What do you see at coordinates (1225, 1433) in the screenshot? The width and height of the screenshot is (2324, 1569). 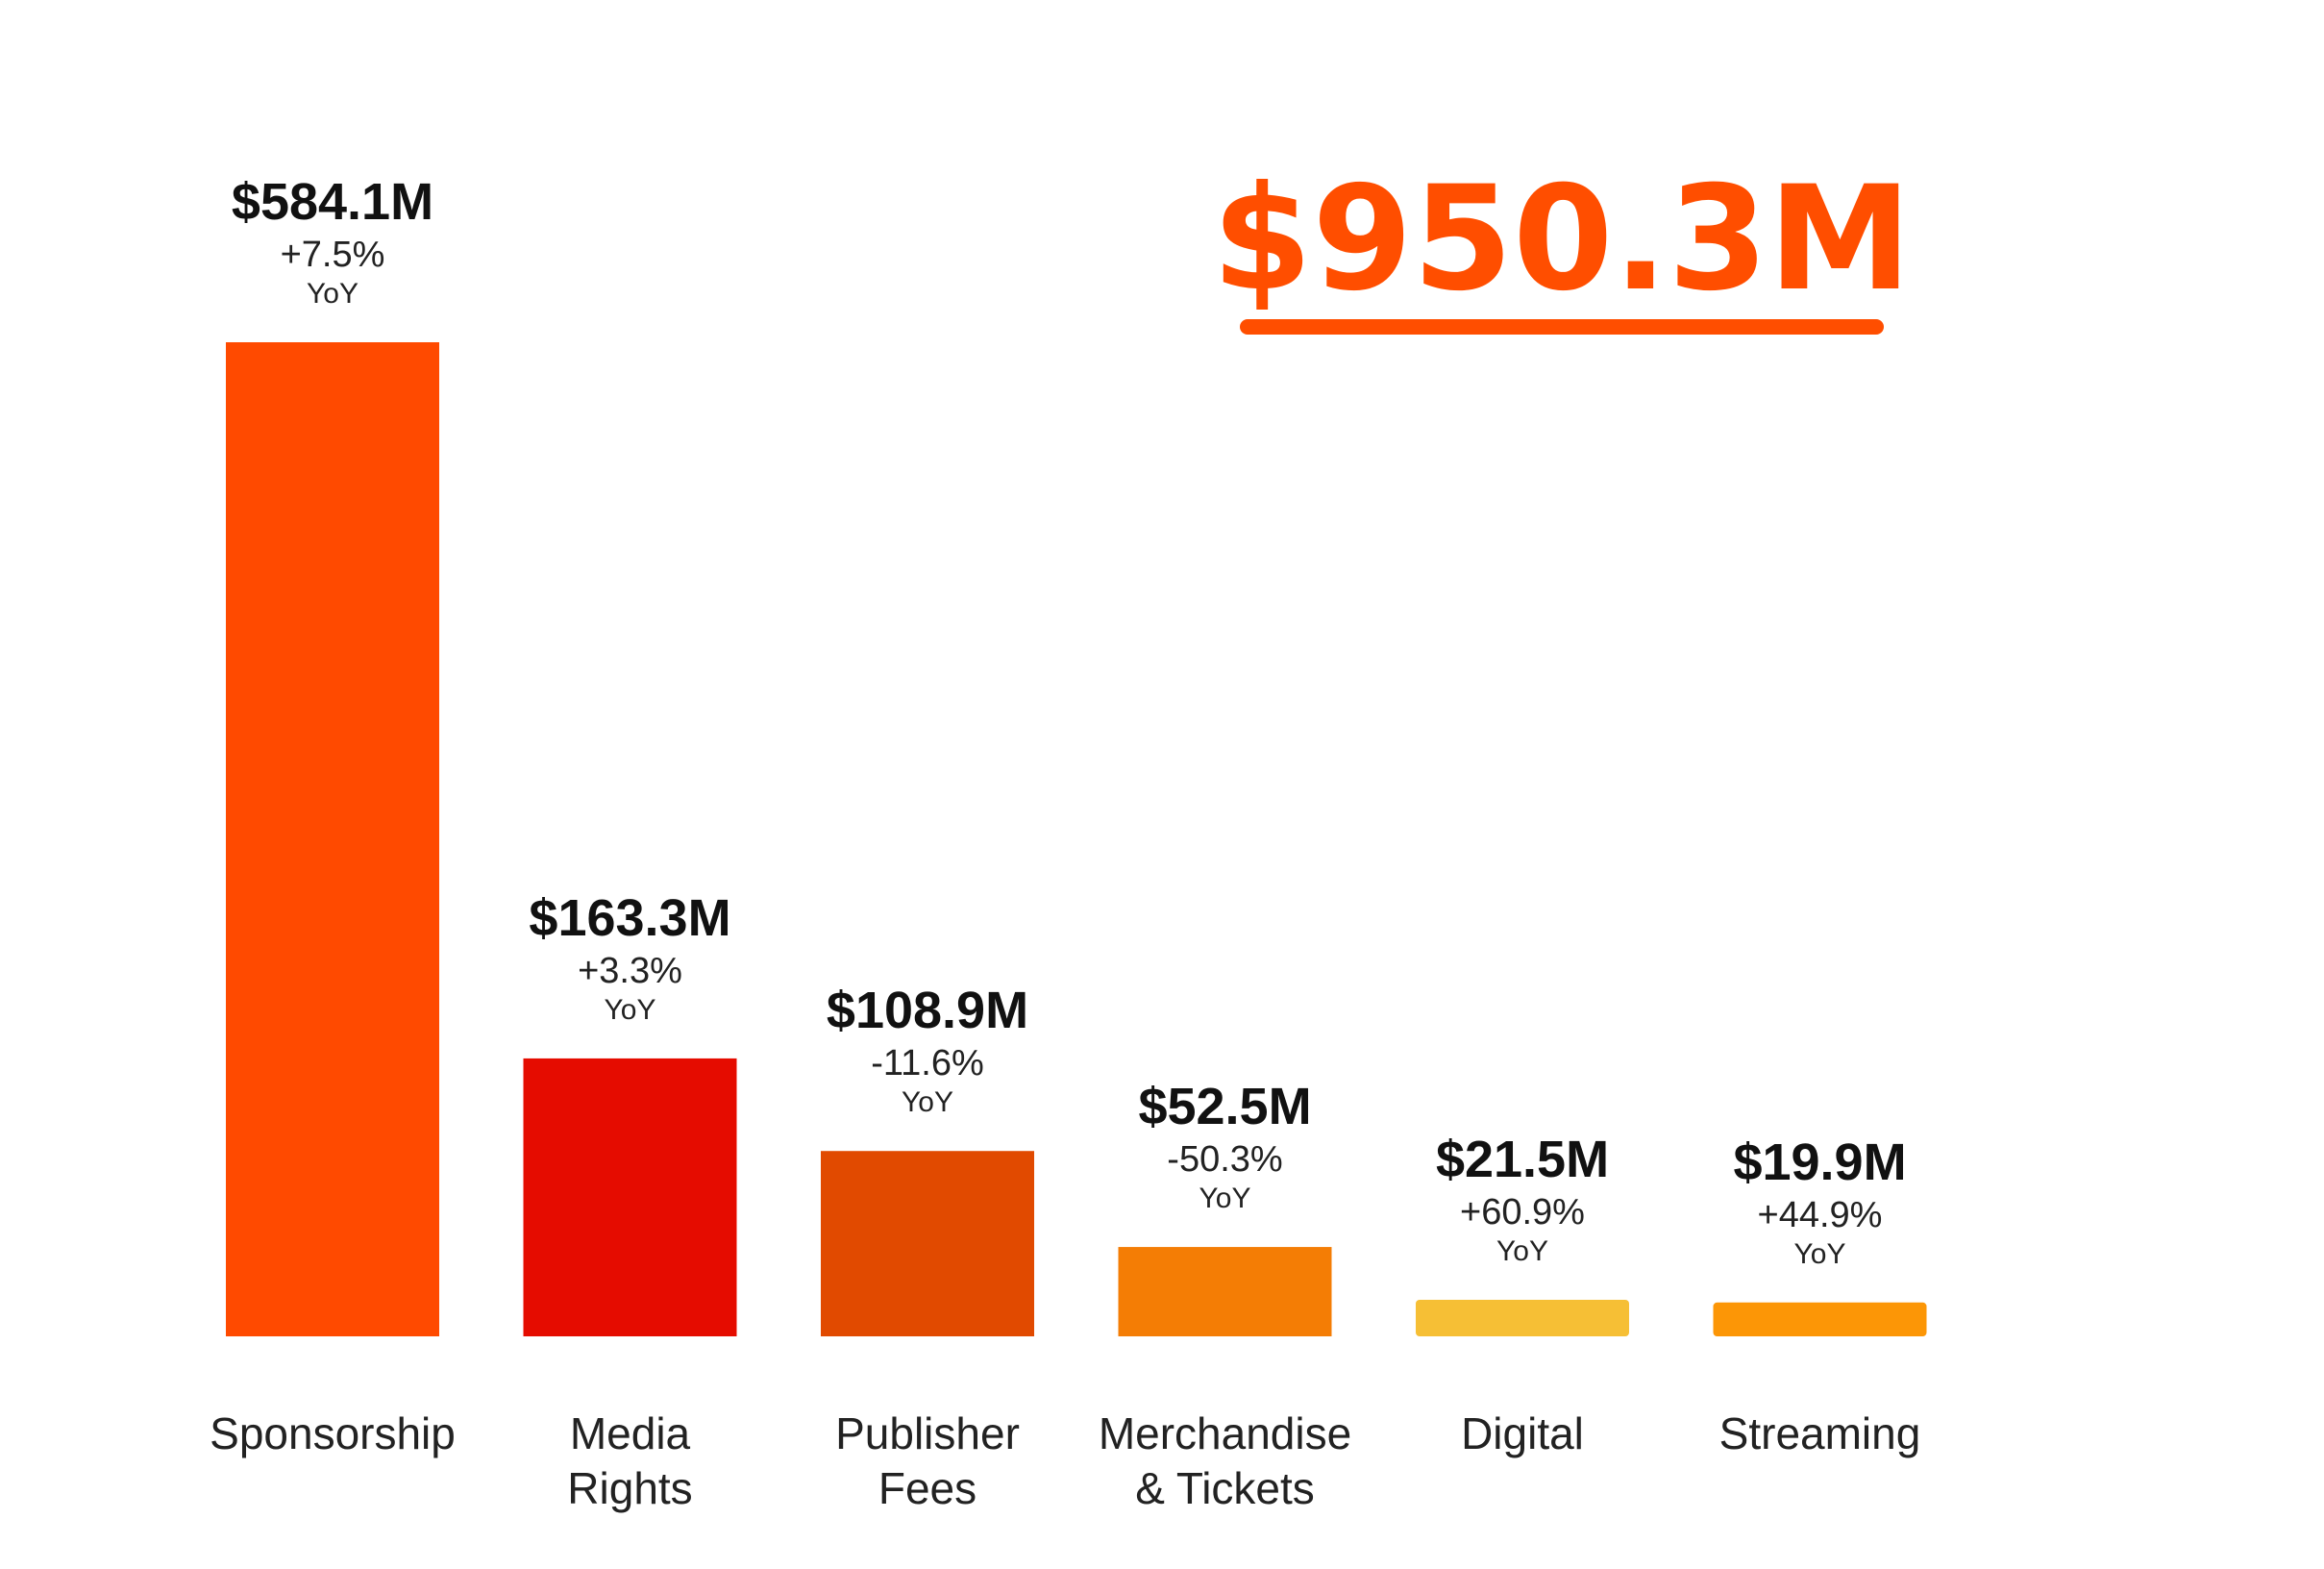 I see `category-label: Merchandise` at bounding box center [1225, 1433].